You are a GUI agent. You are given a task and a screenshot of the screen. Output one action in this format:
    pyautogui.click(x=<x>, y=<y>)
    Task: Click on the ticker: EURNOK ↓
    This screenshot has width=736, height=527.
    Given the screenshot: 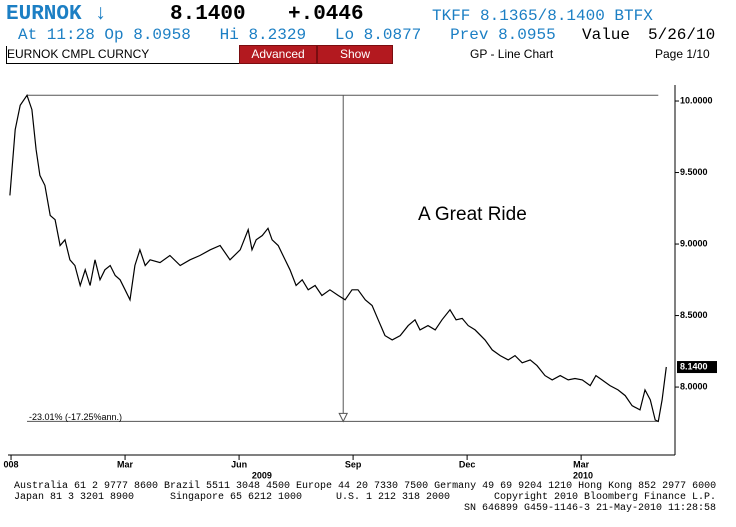 What is the action you would take?
    pyautogui.click(x=56, y=14)
    